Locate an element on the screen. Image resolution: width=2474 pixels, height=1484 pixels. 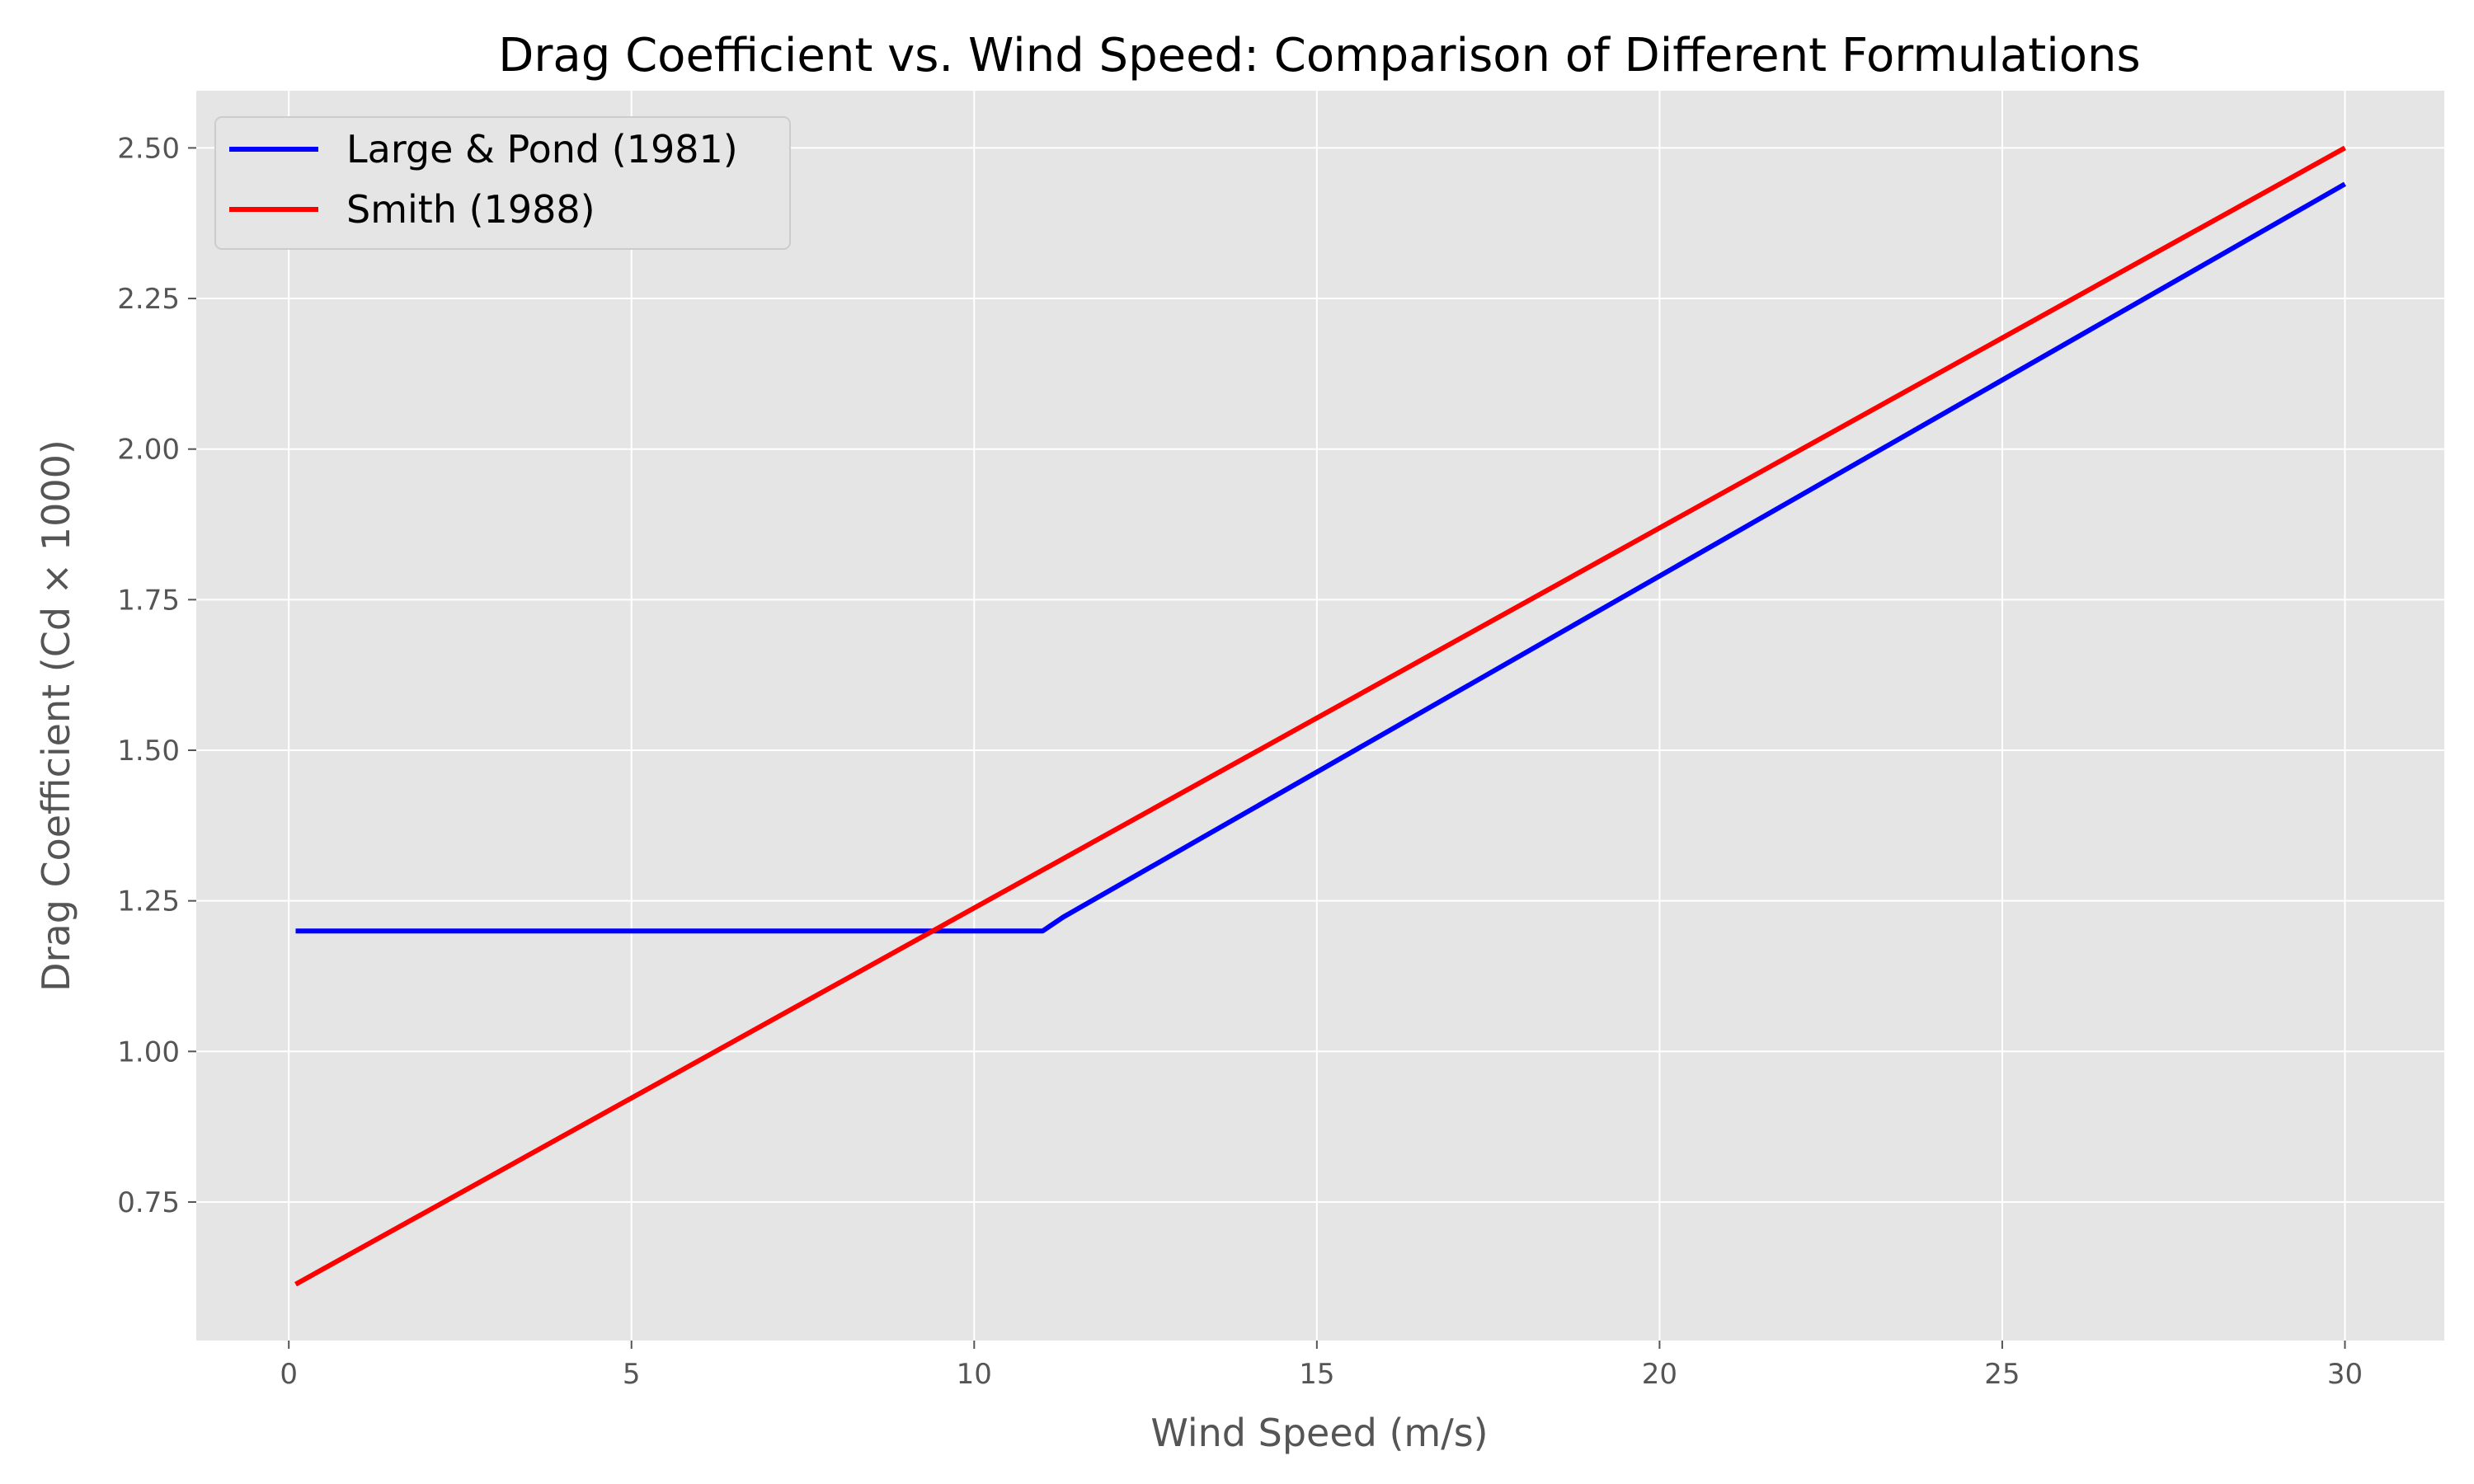
x-tick-label: 15 is located at coordinates (1316, 1374).